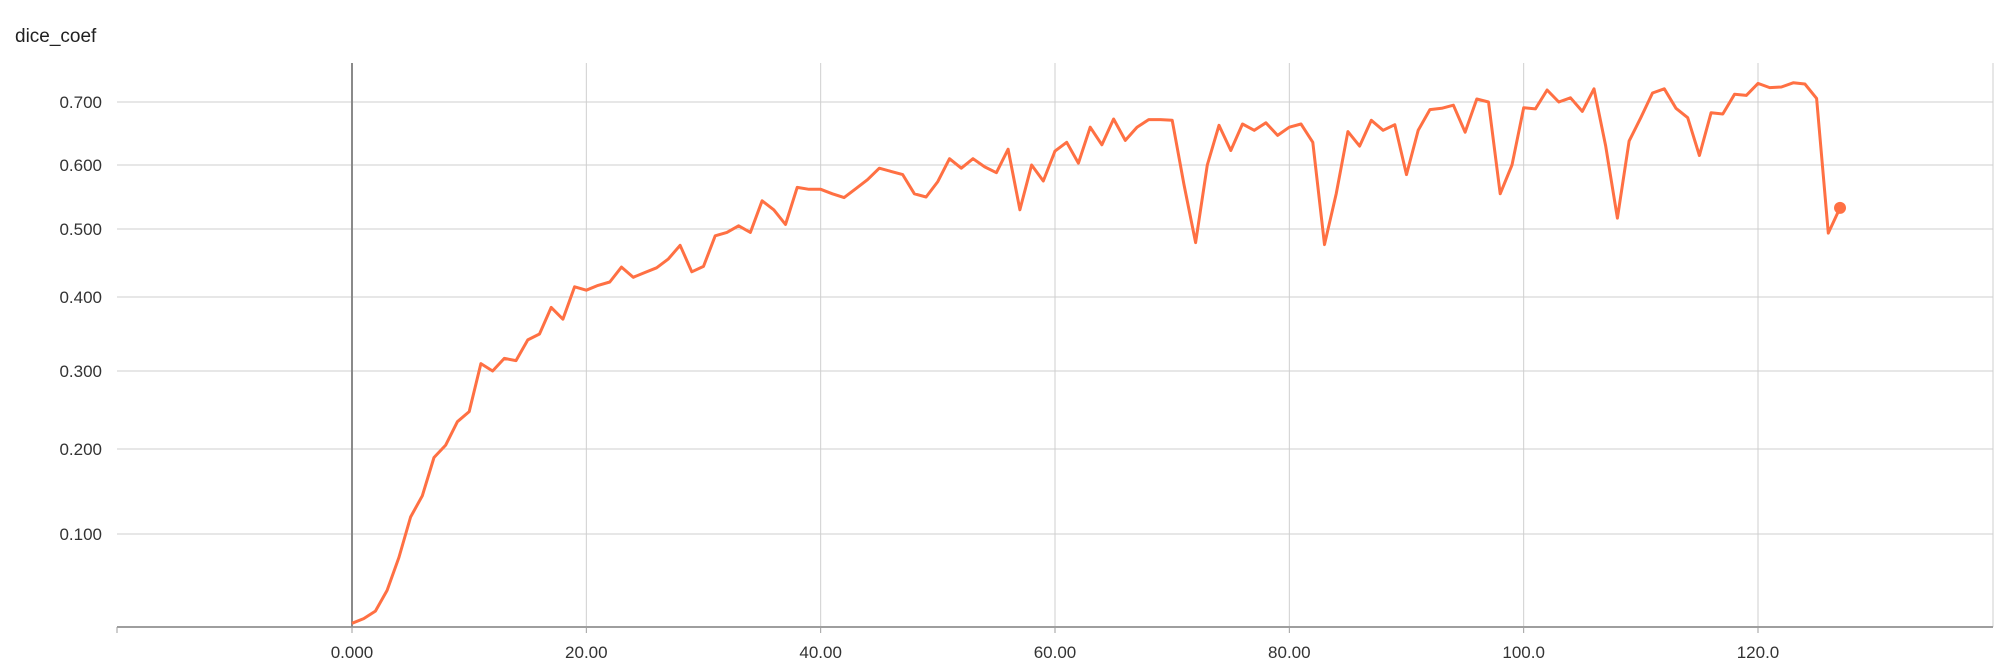 This screenshot has height=669, width=2015. Describe the element at coordinates (820, 652) in the screenshot. I see `x-tick-label: 40.00` at that location.